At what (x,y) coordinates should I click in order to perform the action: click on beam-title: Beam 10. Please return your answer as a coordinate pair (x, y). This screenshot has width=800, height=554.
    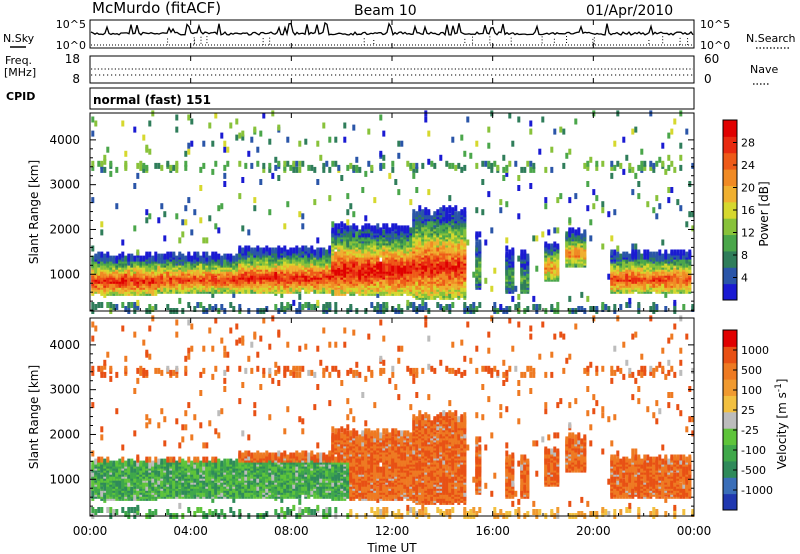
    Looking at the image, I should click on (385, 11).